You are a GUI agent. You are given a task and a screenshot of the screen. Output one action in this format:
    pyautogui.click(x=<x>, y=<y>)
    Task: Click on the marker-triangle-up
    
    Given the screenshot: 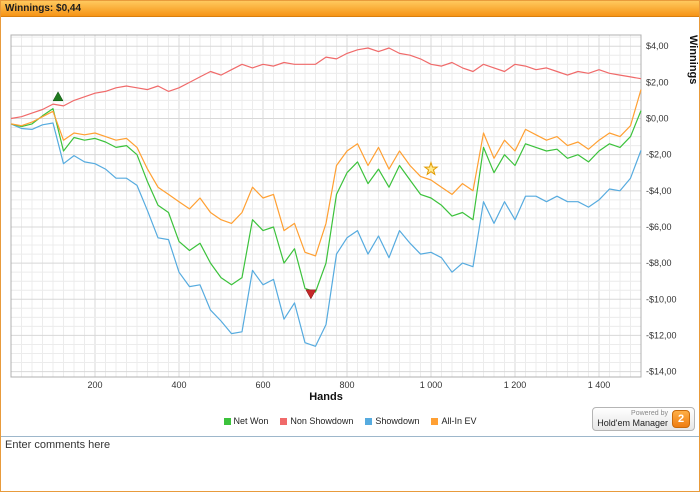 What is the action you would take?
    pyautogui.click(x=58, y=96)
    